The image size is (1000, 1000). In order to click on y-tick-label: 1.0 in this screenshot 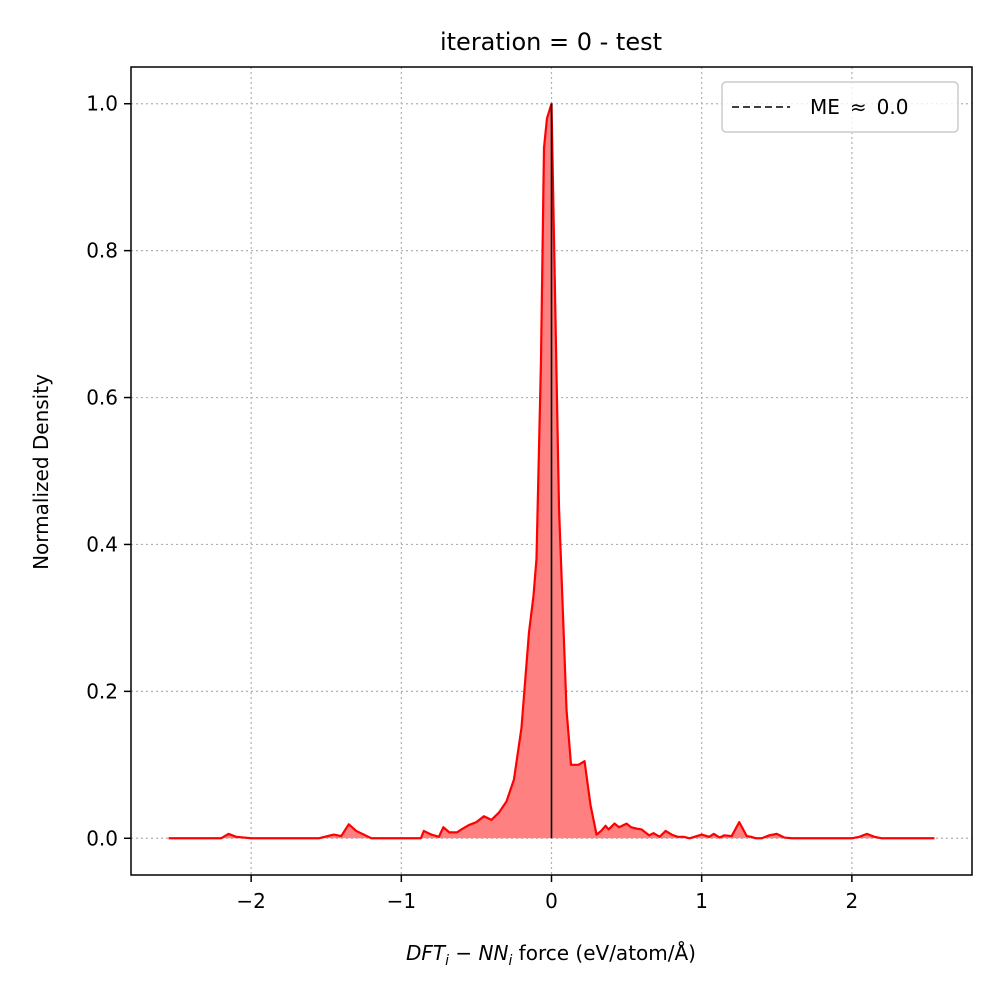, I will do `click(102, 104)`.